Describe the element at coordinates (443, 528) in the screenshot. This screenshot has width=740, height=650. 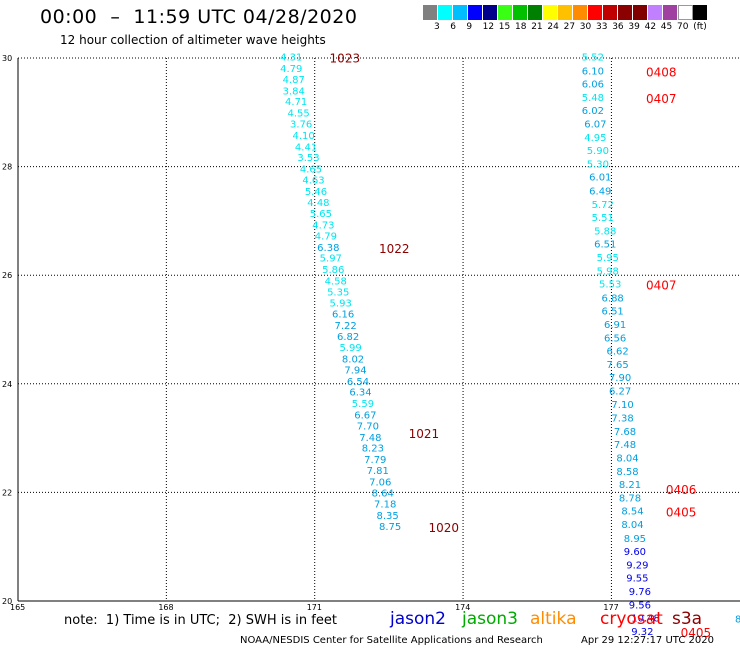
I see `time-label: 1020` at that location.